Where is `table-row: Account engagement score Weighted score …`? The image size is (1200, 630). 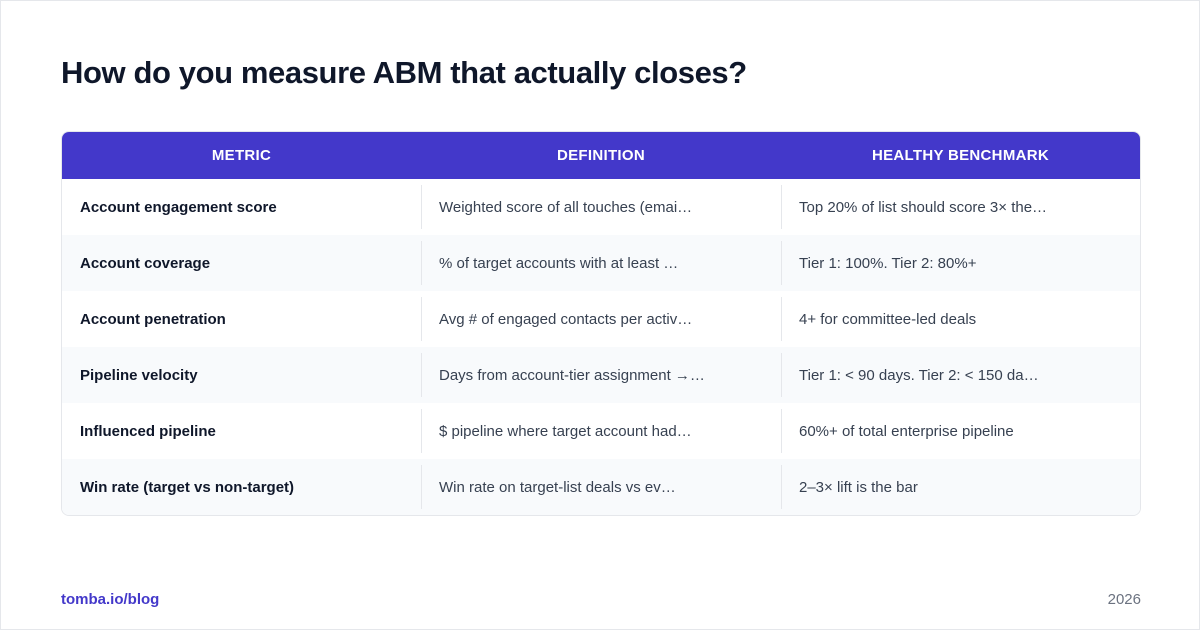 table-row: Account engagement score Weighted score … is located at coordinates (601, 207).